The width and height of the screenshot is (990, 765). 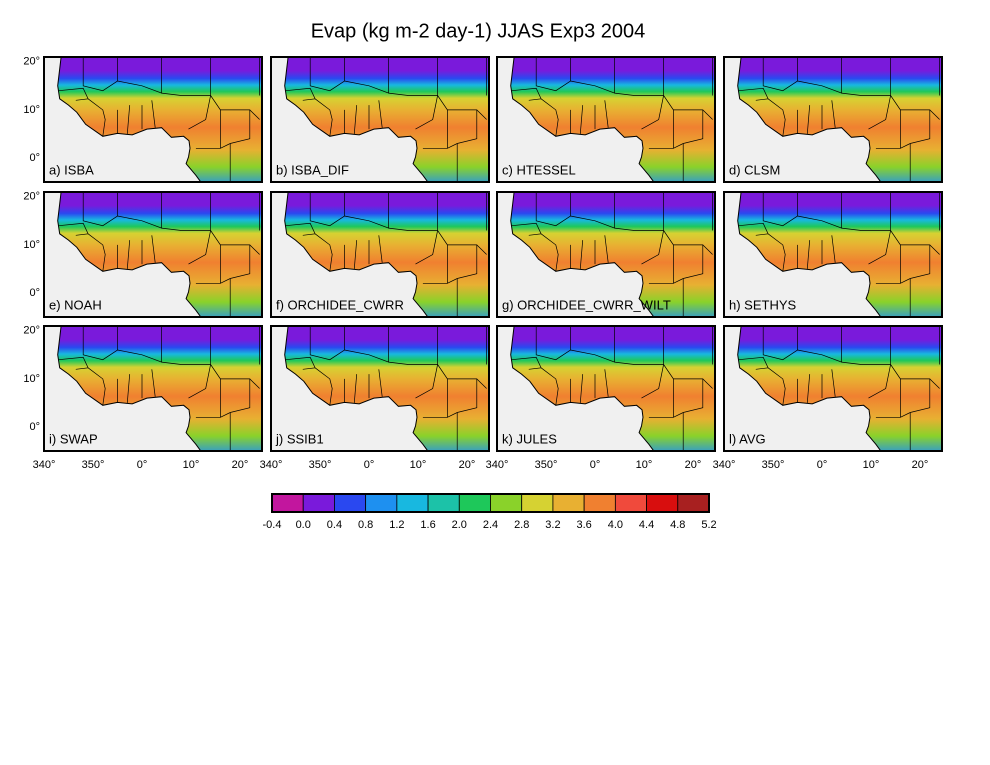 I want to click on figure-title: Evap (kg m-2 day-1) JJAS Exp3 2004, so click(x=478, y=31).